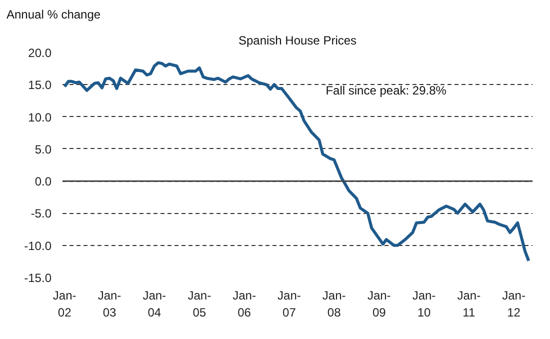 This screenshot has width=550, height=339. I want to click on x-tick-label: Jan- 02, so click(64, 304).